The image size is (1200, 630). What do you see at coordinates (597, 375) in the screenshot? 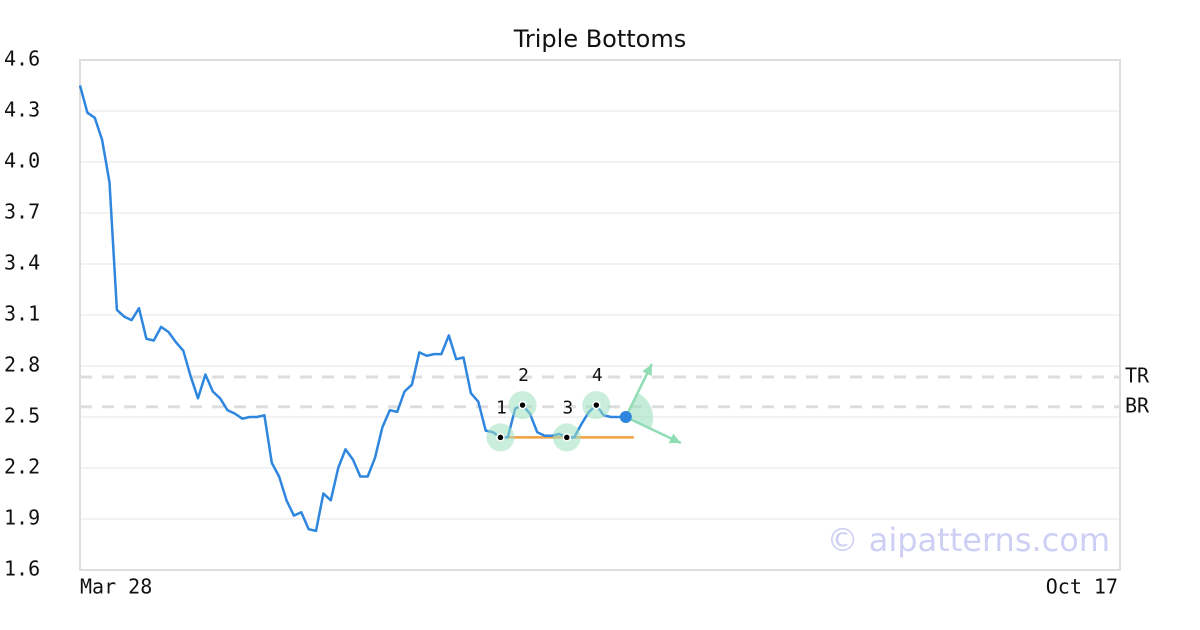
I see `pattern-label: 4` at bounding box center [597, 375].